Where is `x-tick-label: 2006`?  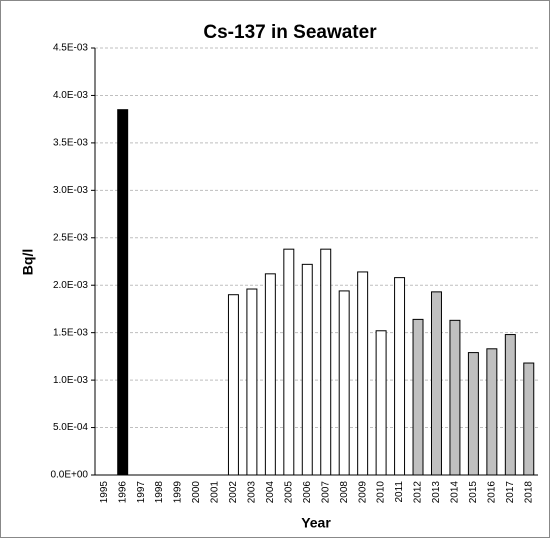
x-tick-label: 2006 is located at coordinates (307, 492).